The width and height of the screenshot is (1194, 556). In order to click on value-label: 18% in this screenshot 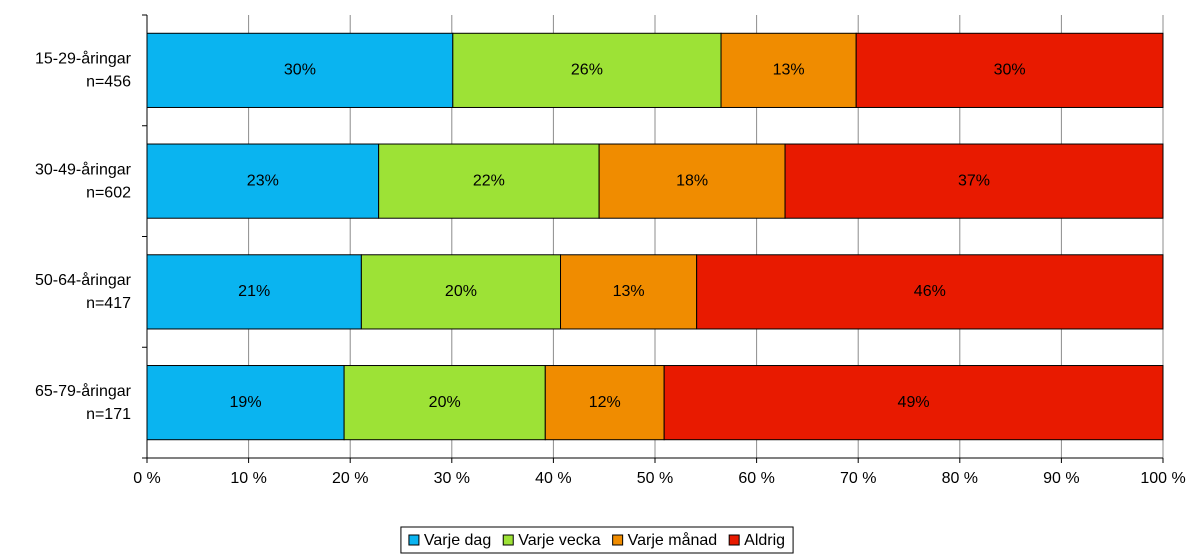, I will do `click(692, 180)`.